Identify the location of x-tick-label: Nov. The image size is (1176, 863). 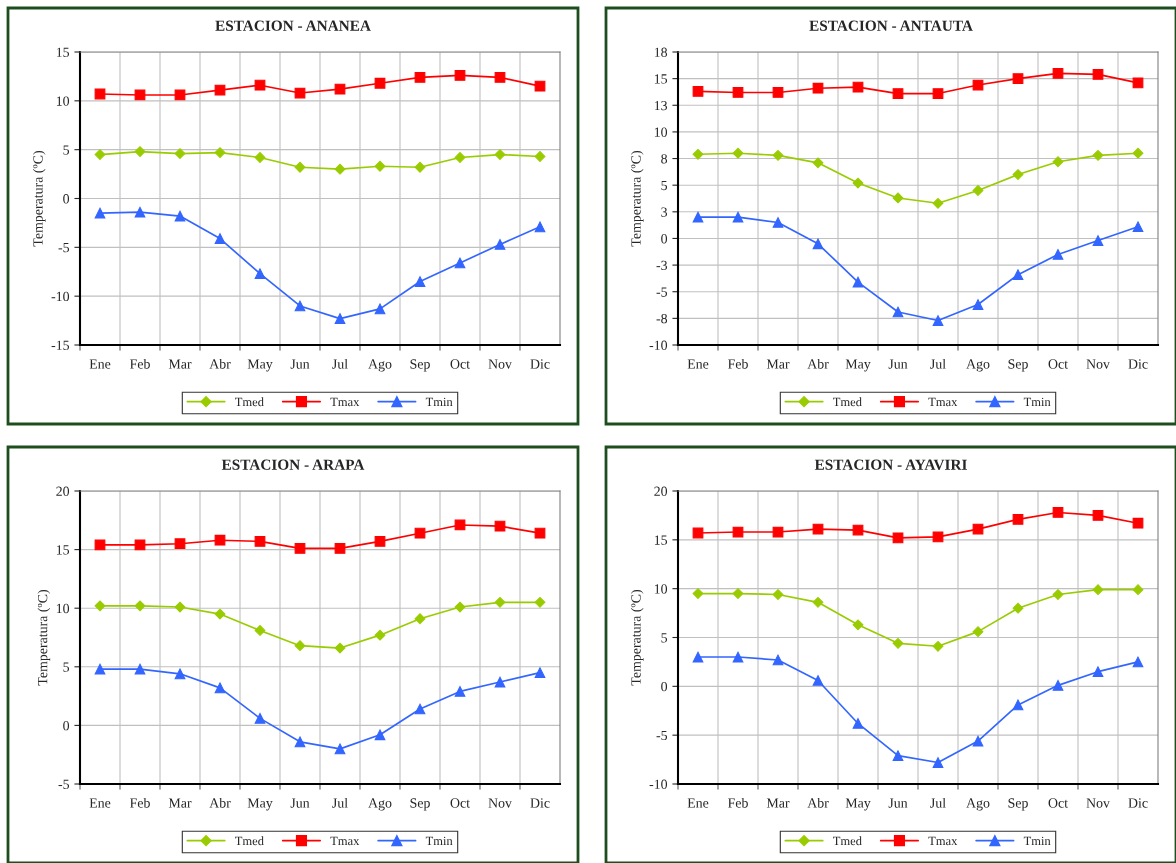
(1098, 803).